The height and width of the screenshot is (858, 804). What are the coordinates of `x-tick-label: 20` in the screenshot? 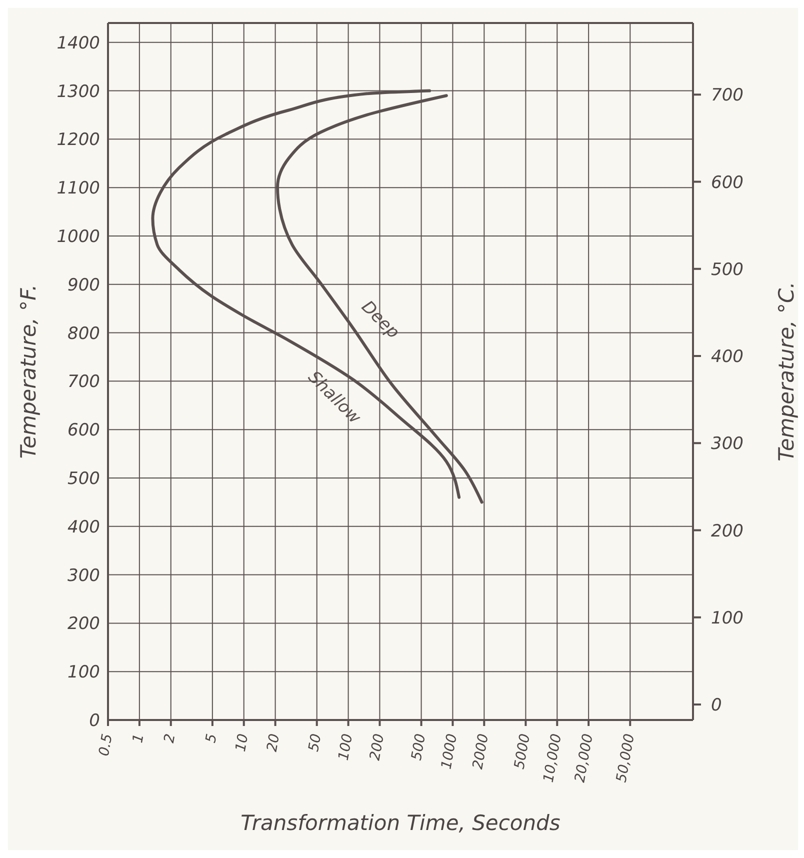 It's located at (274, 742).